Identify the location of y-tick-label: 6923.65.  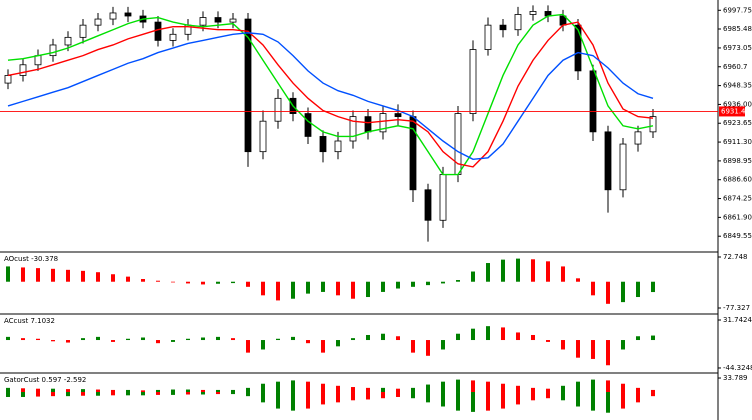
(737, 123).